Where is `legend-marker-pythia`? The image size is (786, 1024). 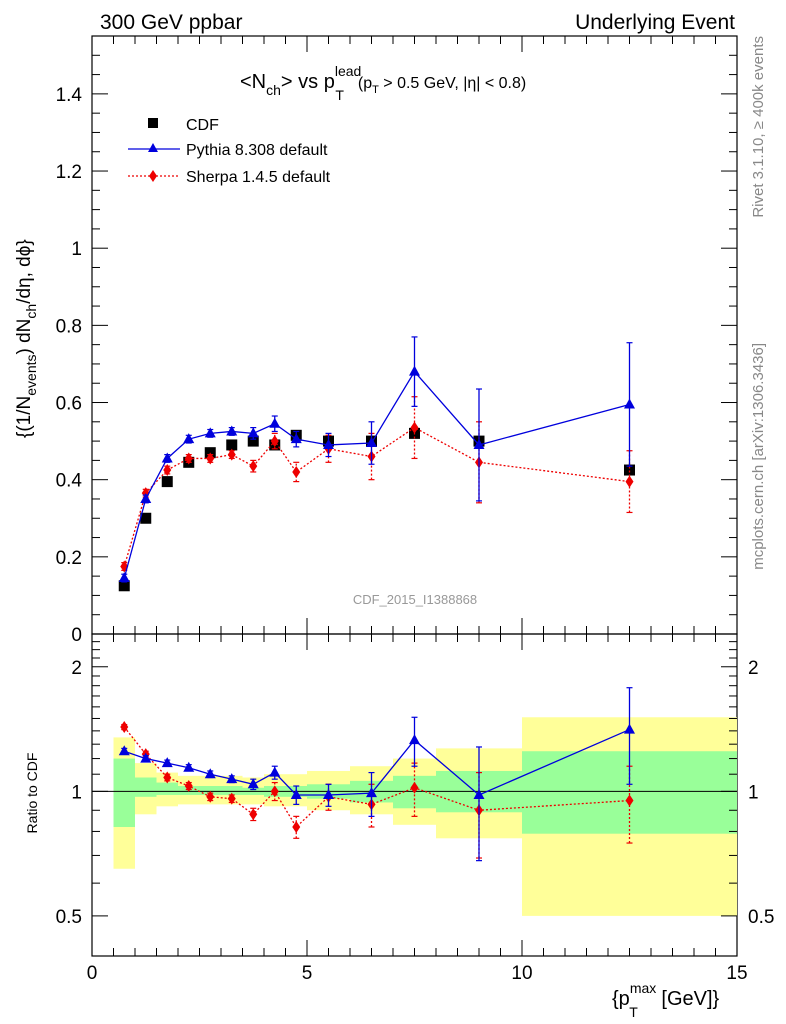
legend-marker-pythia is located at coordinates (153, 147).